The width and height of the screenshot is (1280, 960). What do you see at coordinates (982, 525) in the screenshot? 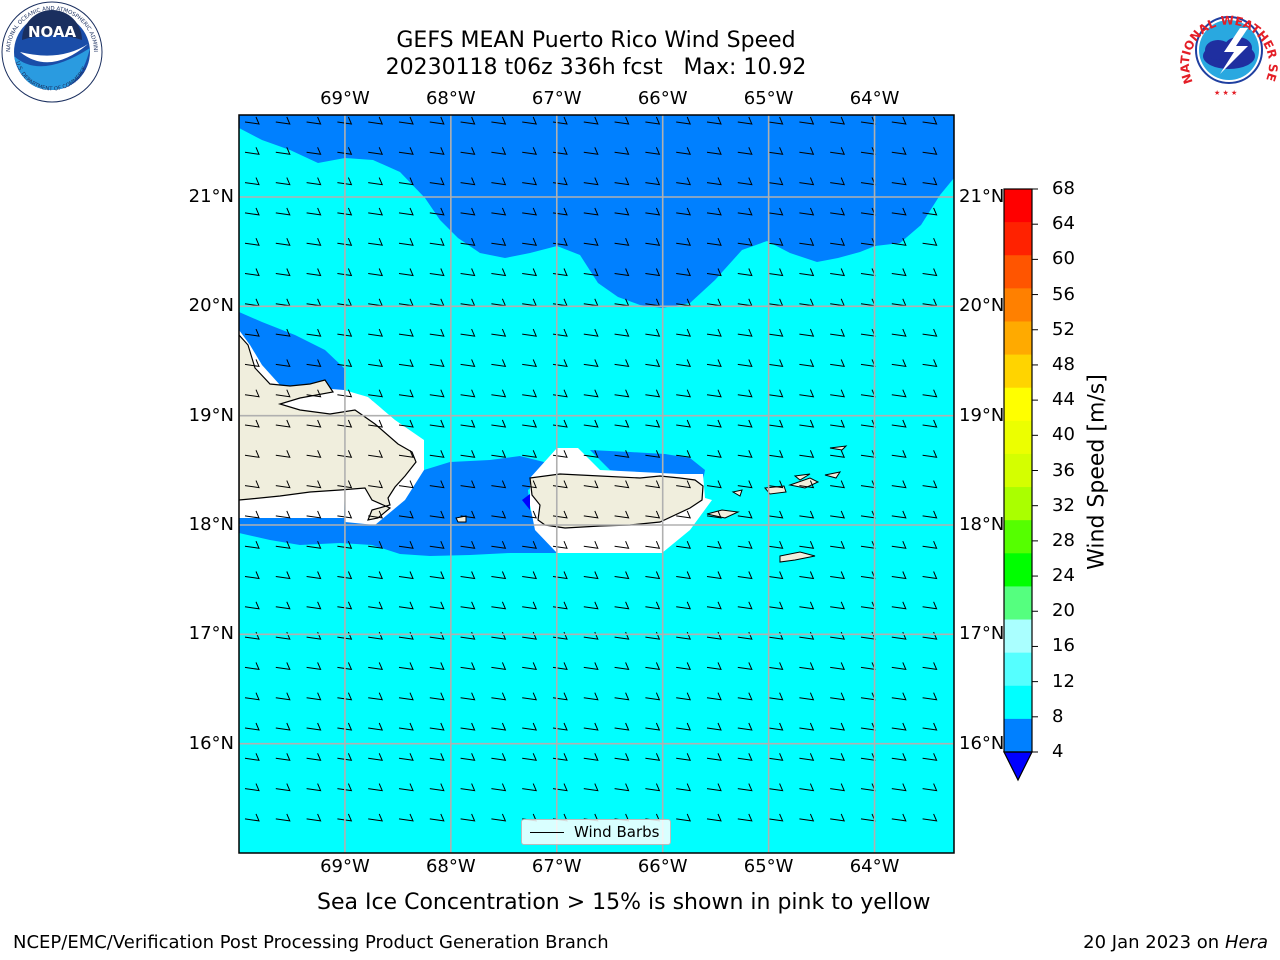
I see `lat-label-right: 18°N` at bounding box center [982, 525].